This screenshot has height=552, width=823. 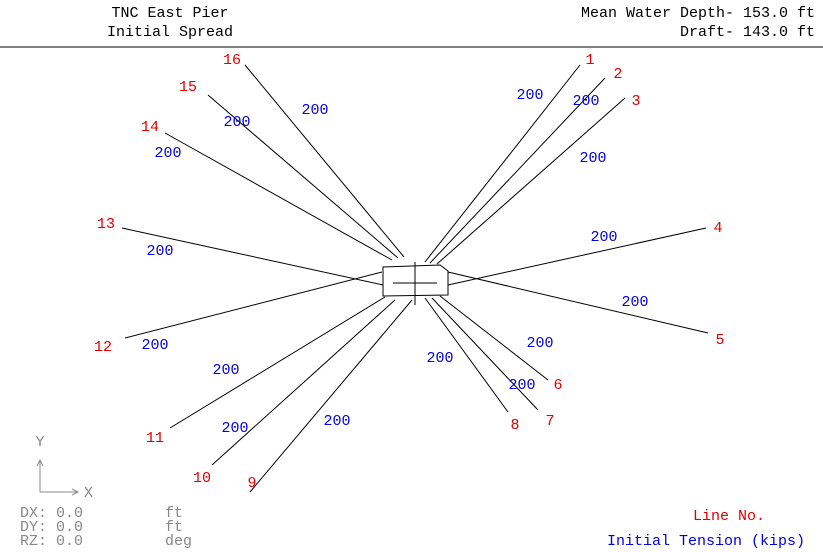 What do you see at coordinates (103, 347) in the screenshot?
I see `line-number: 12` at bounding box center [103, 347].